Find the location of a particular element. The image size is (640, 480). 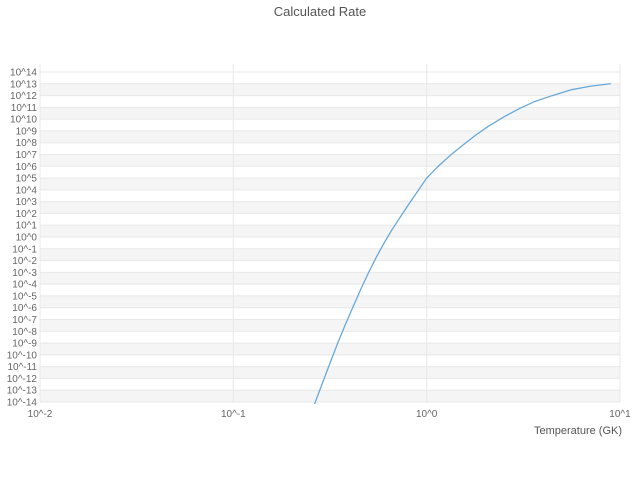

y-tick-label: 10^11 is located at coordinates (24, 108).